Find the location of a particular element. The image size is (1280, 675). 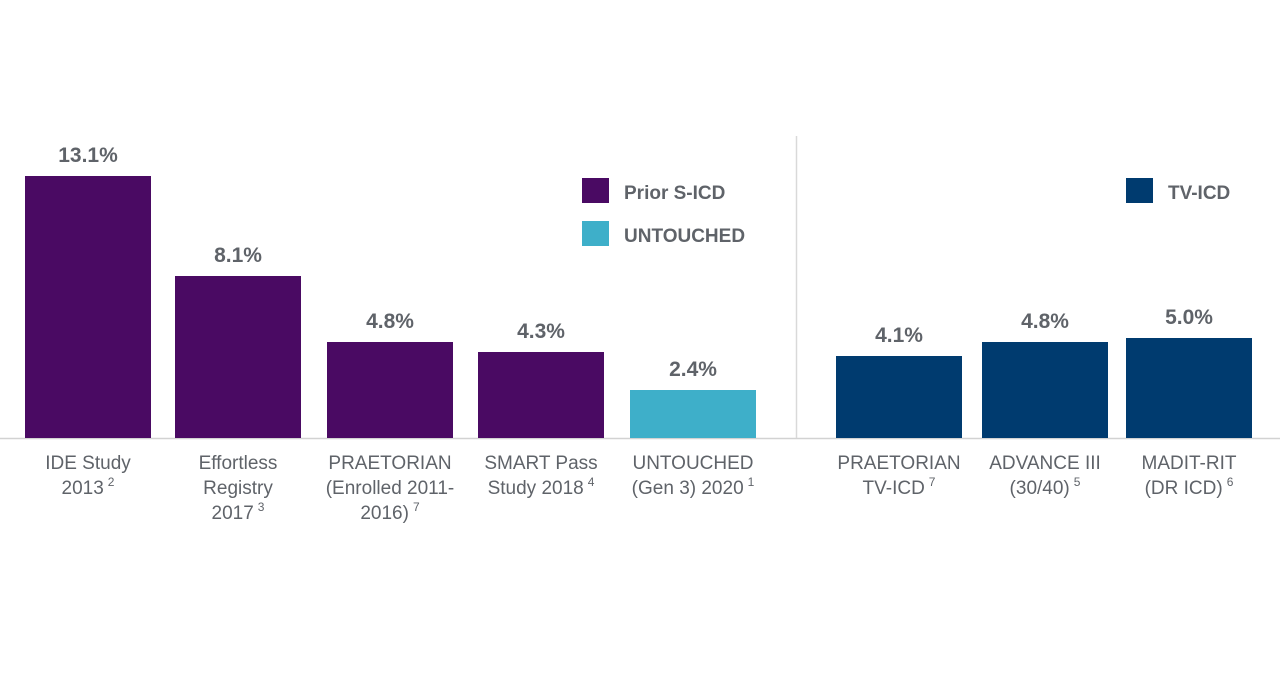

reference-superscript: 2 is located at coordinates (111, 482).